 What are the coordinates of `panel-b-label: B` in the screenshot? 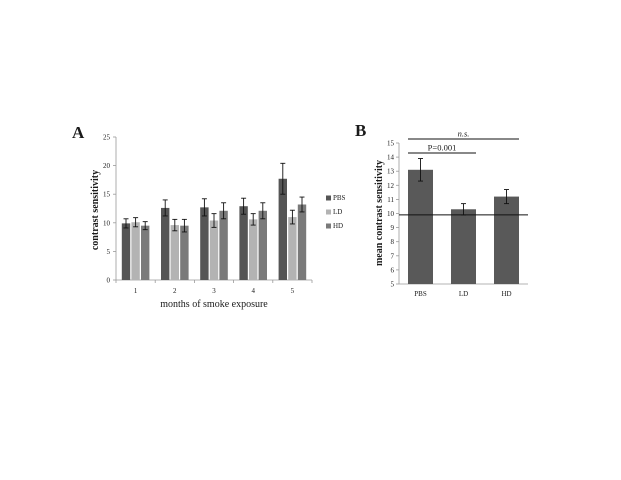 It's located at (360, 130).